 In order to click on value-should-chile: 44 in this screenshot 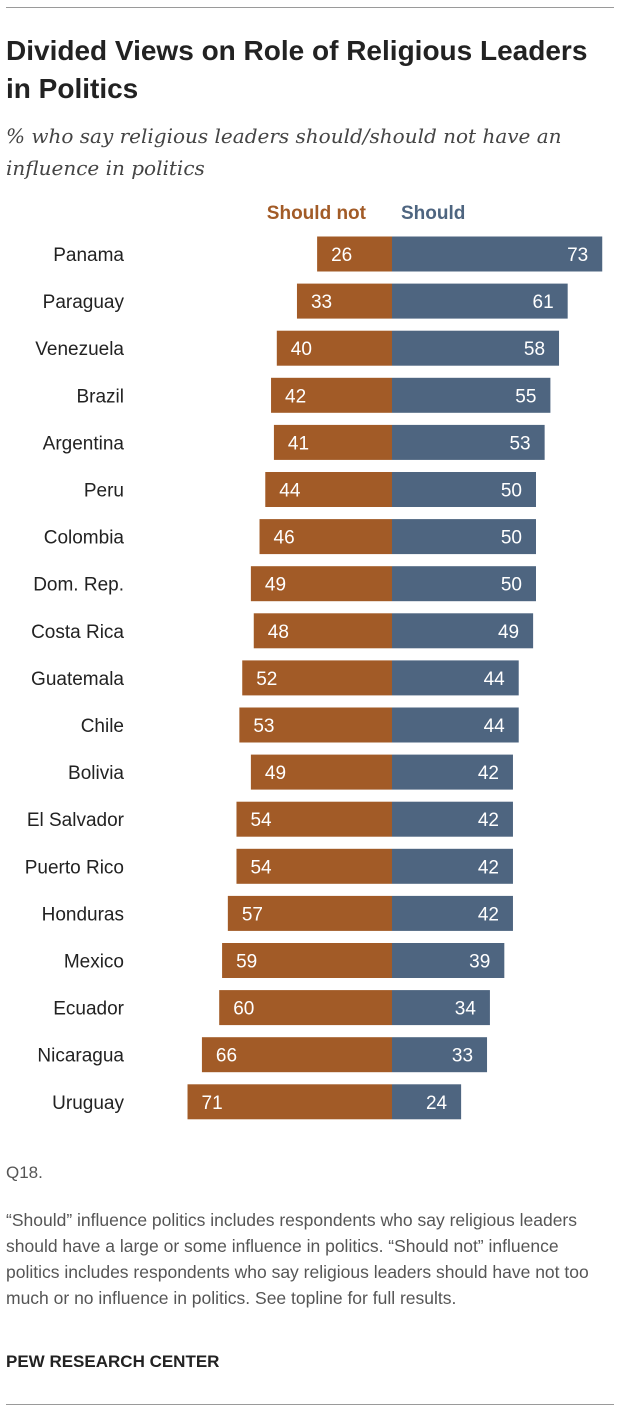, I will do `click(495, 726)`.